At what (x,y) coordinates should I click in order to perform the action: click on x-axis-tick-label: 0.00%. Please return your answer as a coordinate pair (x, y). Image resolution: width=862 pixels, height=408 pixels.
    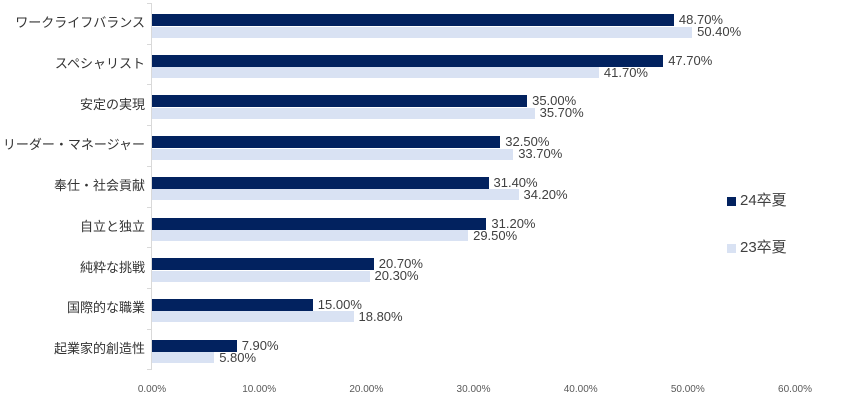
    Looking at the image, I should click on (152, 389).